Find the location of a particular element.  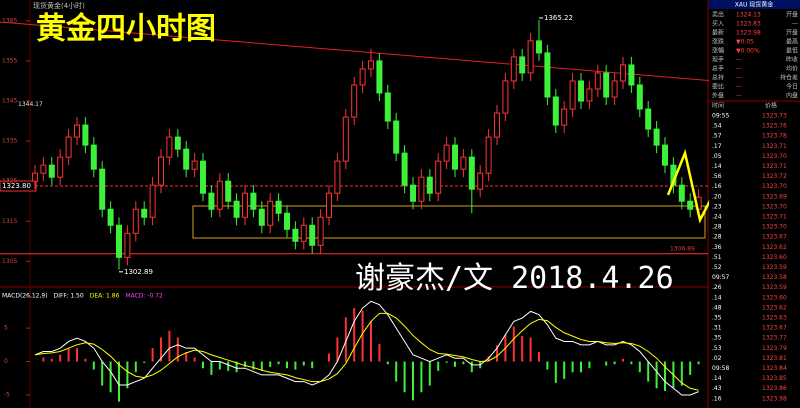

trade-price: 1323.76 is located at coordinates (774, 126).